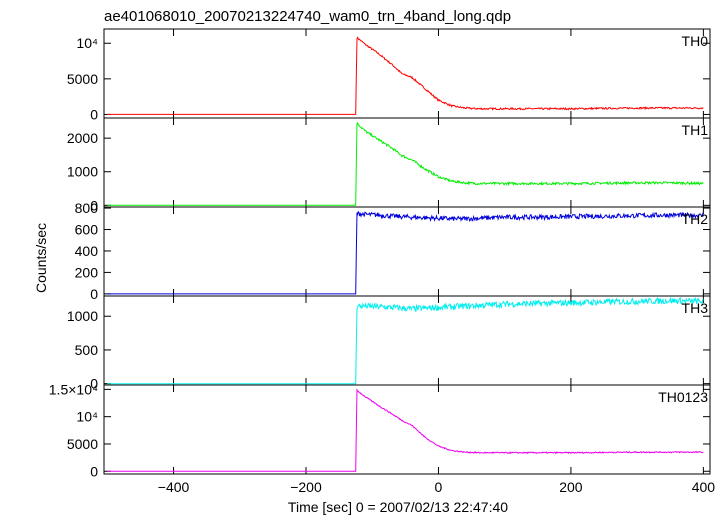 The width and height of the screenshot is (723, 516). I want to click on y-tick-label: 1.5×10⁴, so click(73, 389).